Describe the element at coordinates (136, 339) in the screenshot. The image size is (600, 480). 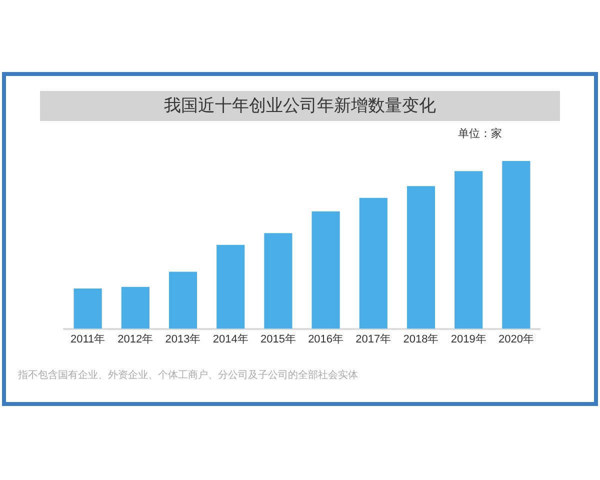
I see `x-tick-label: 2012年` at that location.